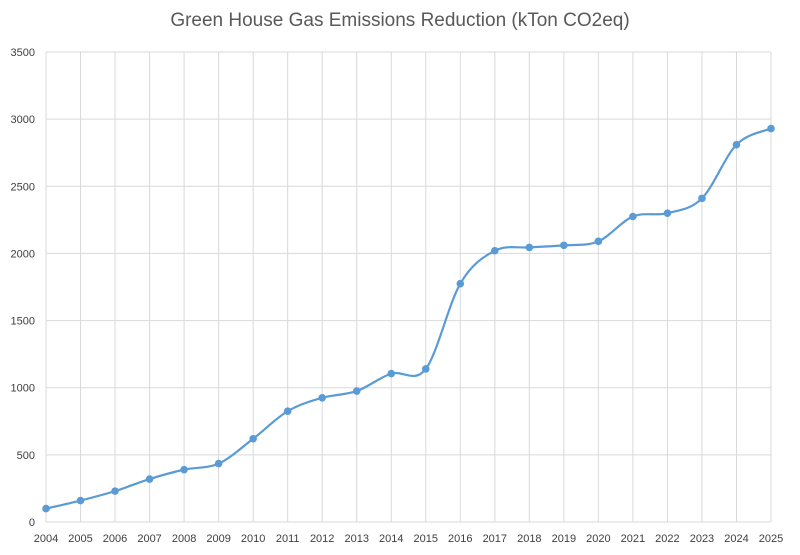  I want to click on y-tick-label: 2000, so click(23, 254).